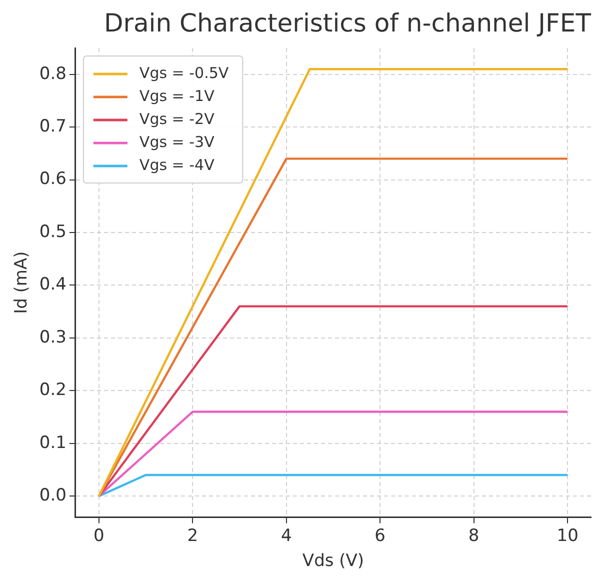 The height and width of the screenshot is (582, 609). I want to click on x-tick-label: 6, so click(380, 536).